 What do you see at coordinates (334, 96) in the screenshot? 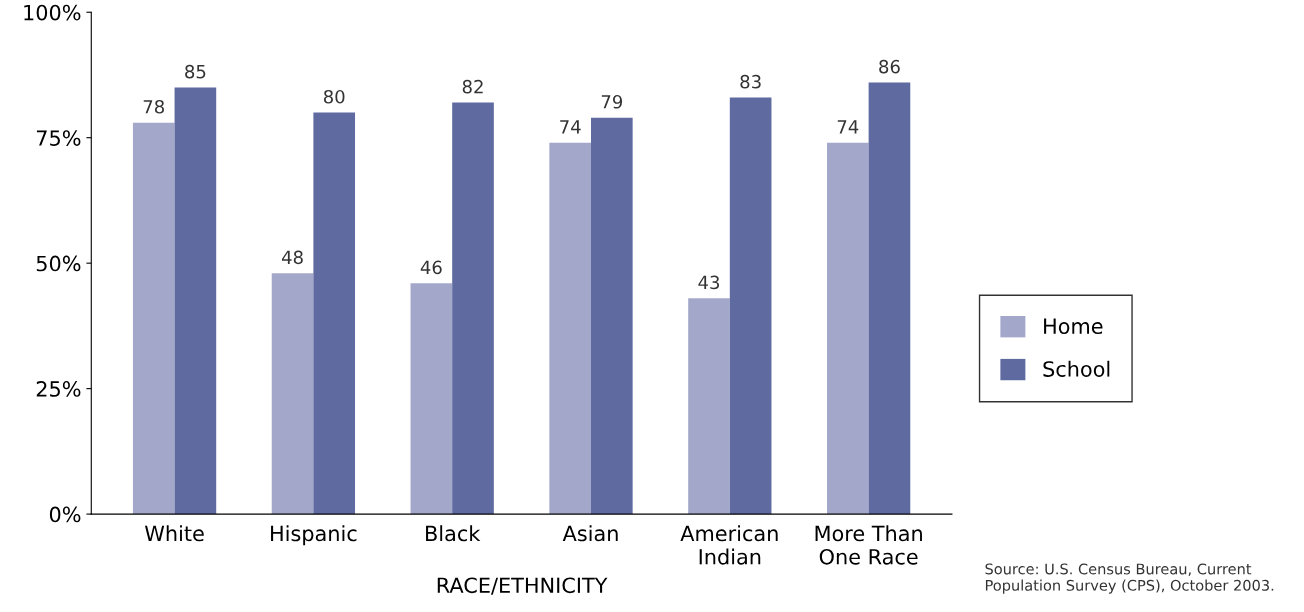
I see `data-label: 80` at bounding box center [334, 96].